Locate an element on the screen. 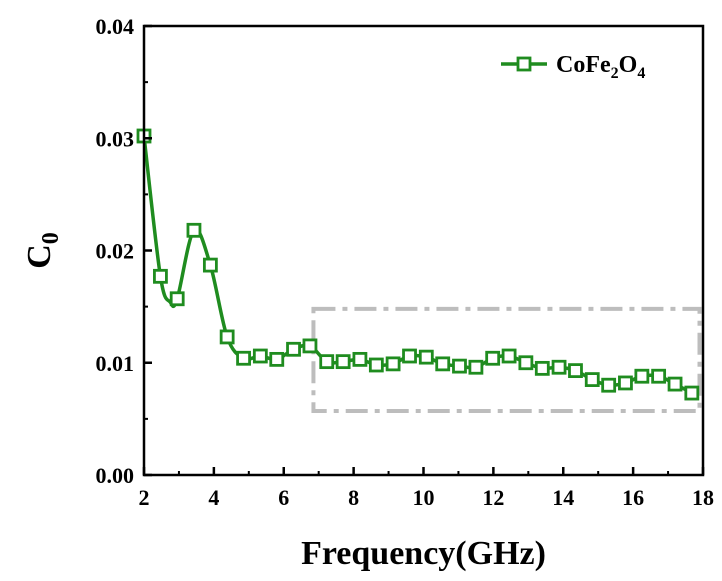  y-tick-label: 0.03 is located at coordinates (115, 138).